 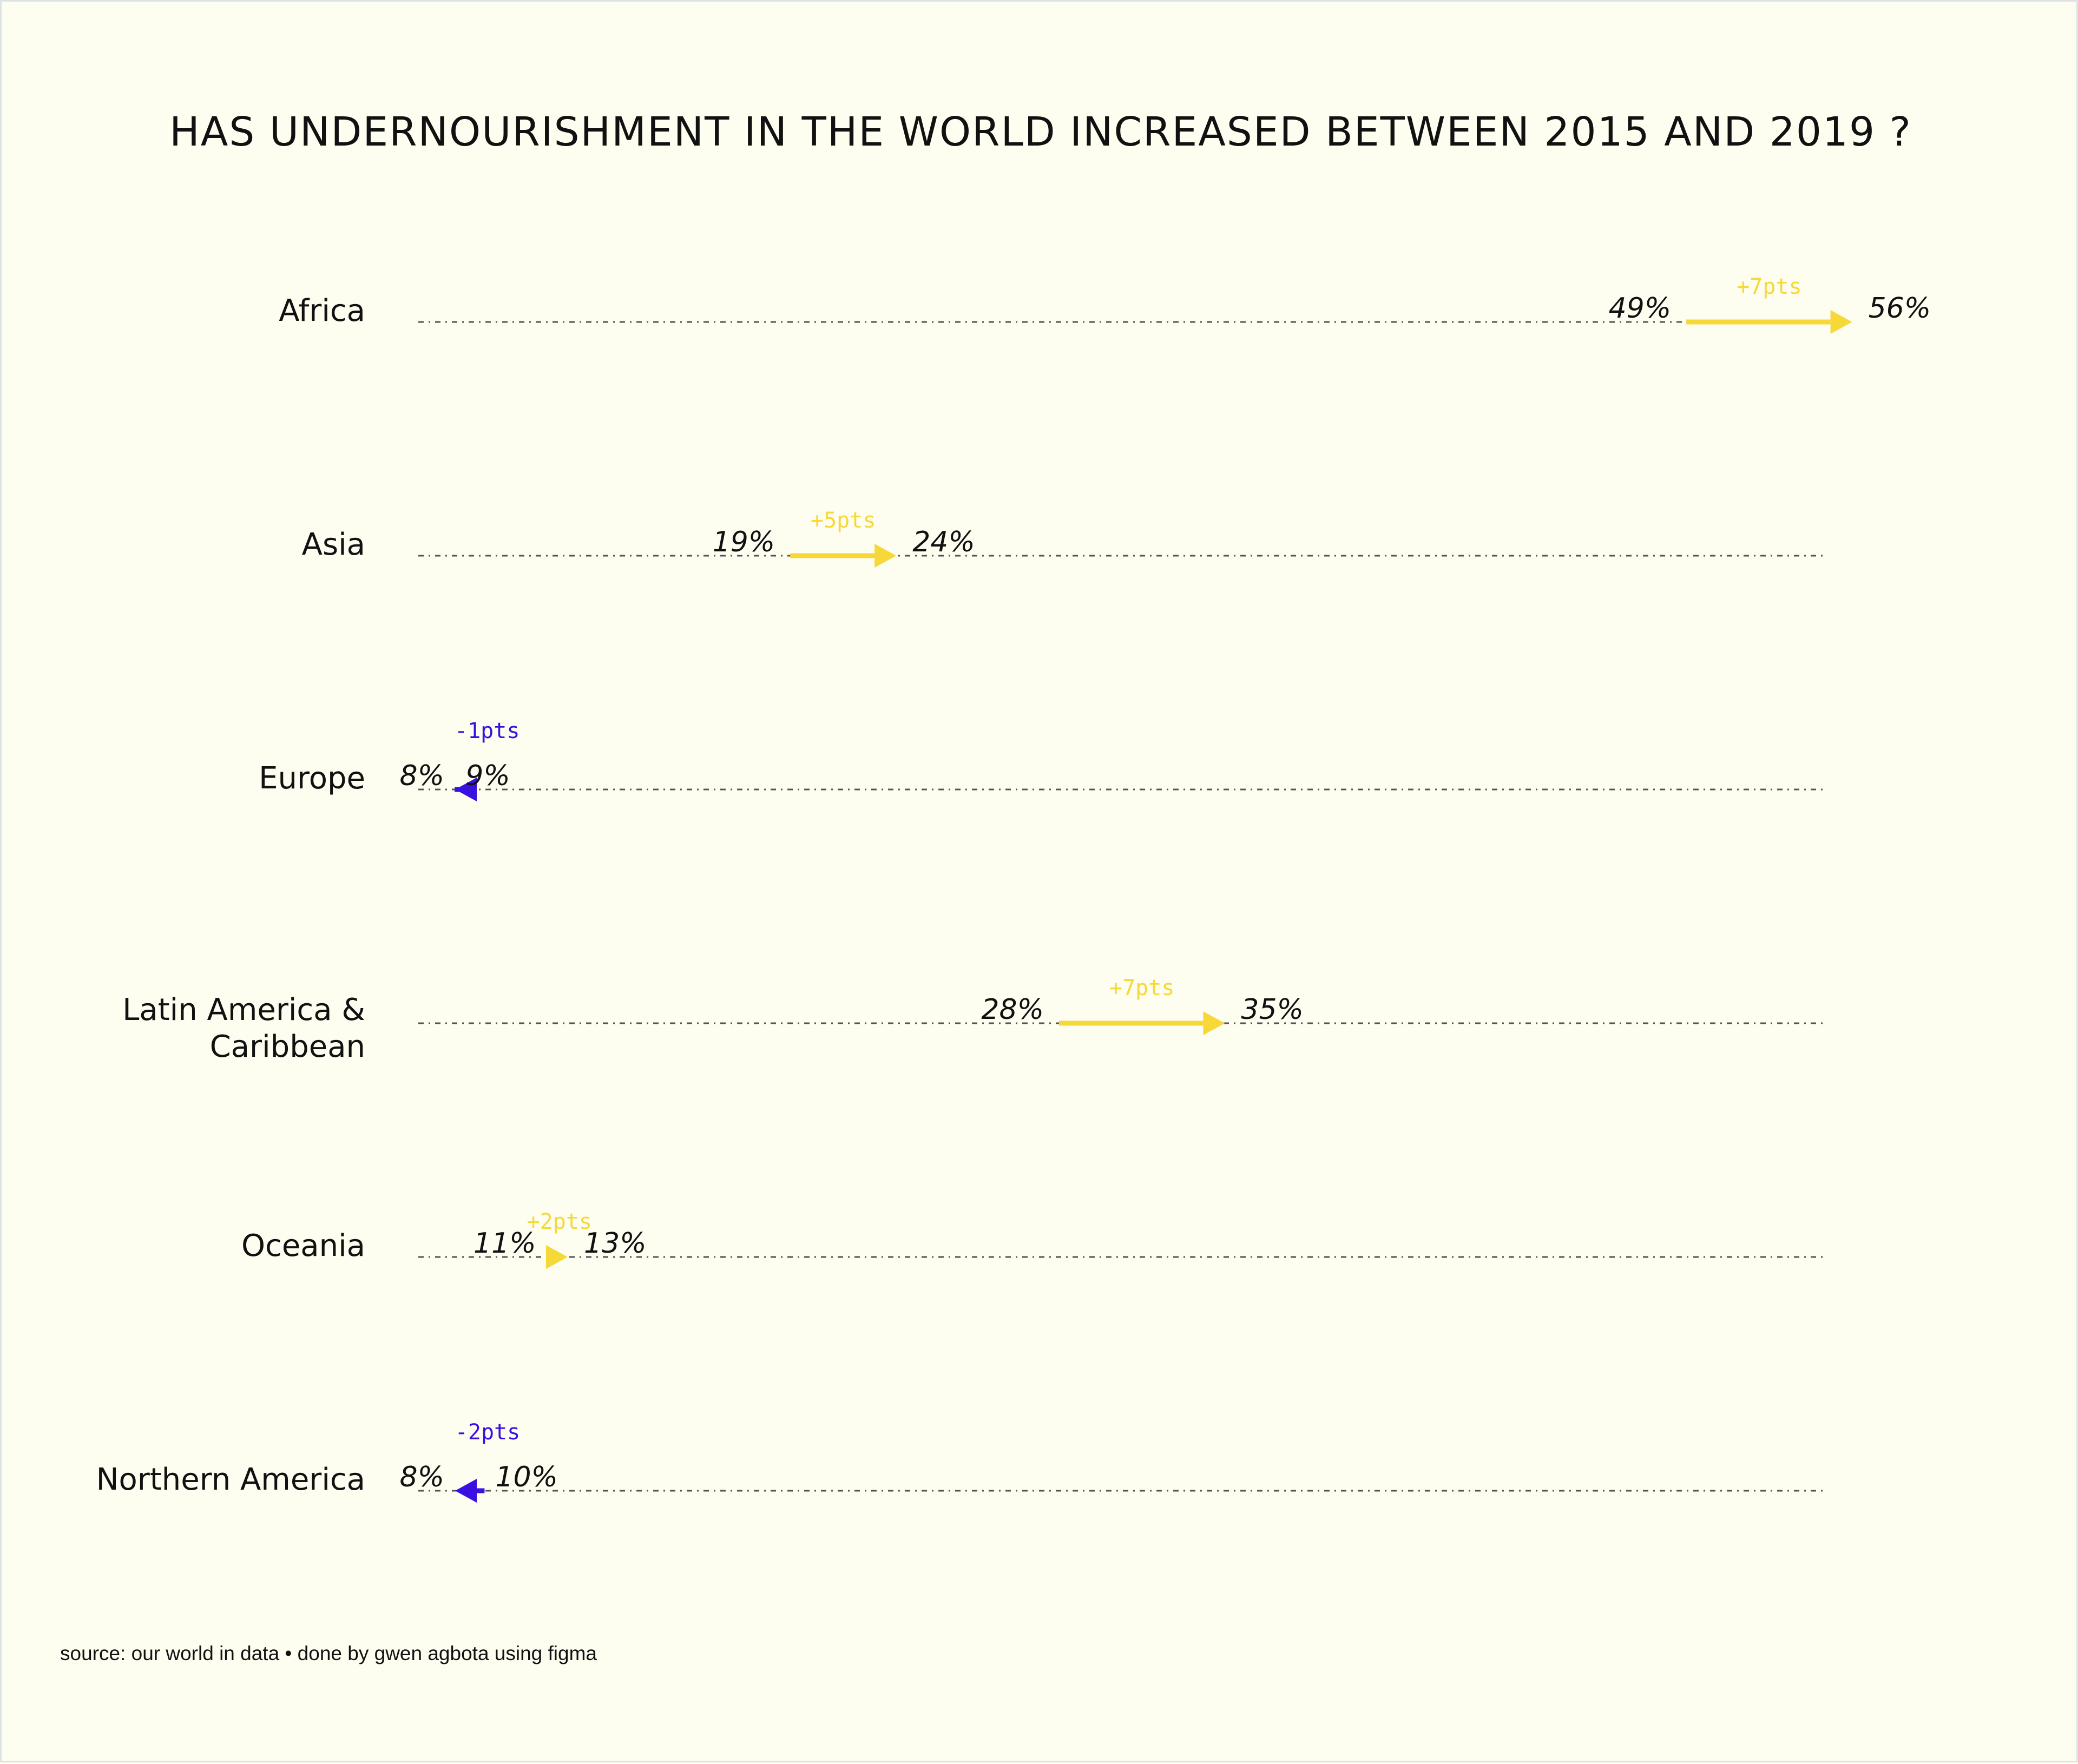 What do you see at coordinates (943, 542) in the screenshot?
I see `end-value-label: 24%` at bounding box center [943, 542].